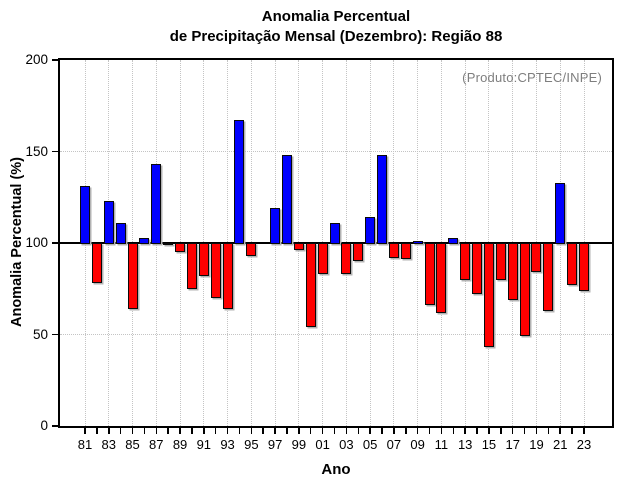 Image resolution: width=640 pixels, height=500 pixels. What do you see at coordinates (336, 469) in the screenshot?
I see `x-axis-label: Ano` at bounding box center [336, 469].